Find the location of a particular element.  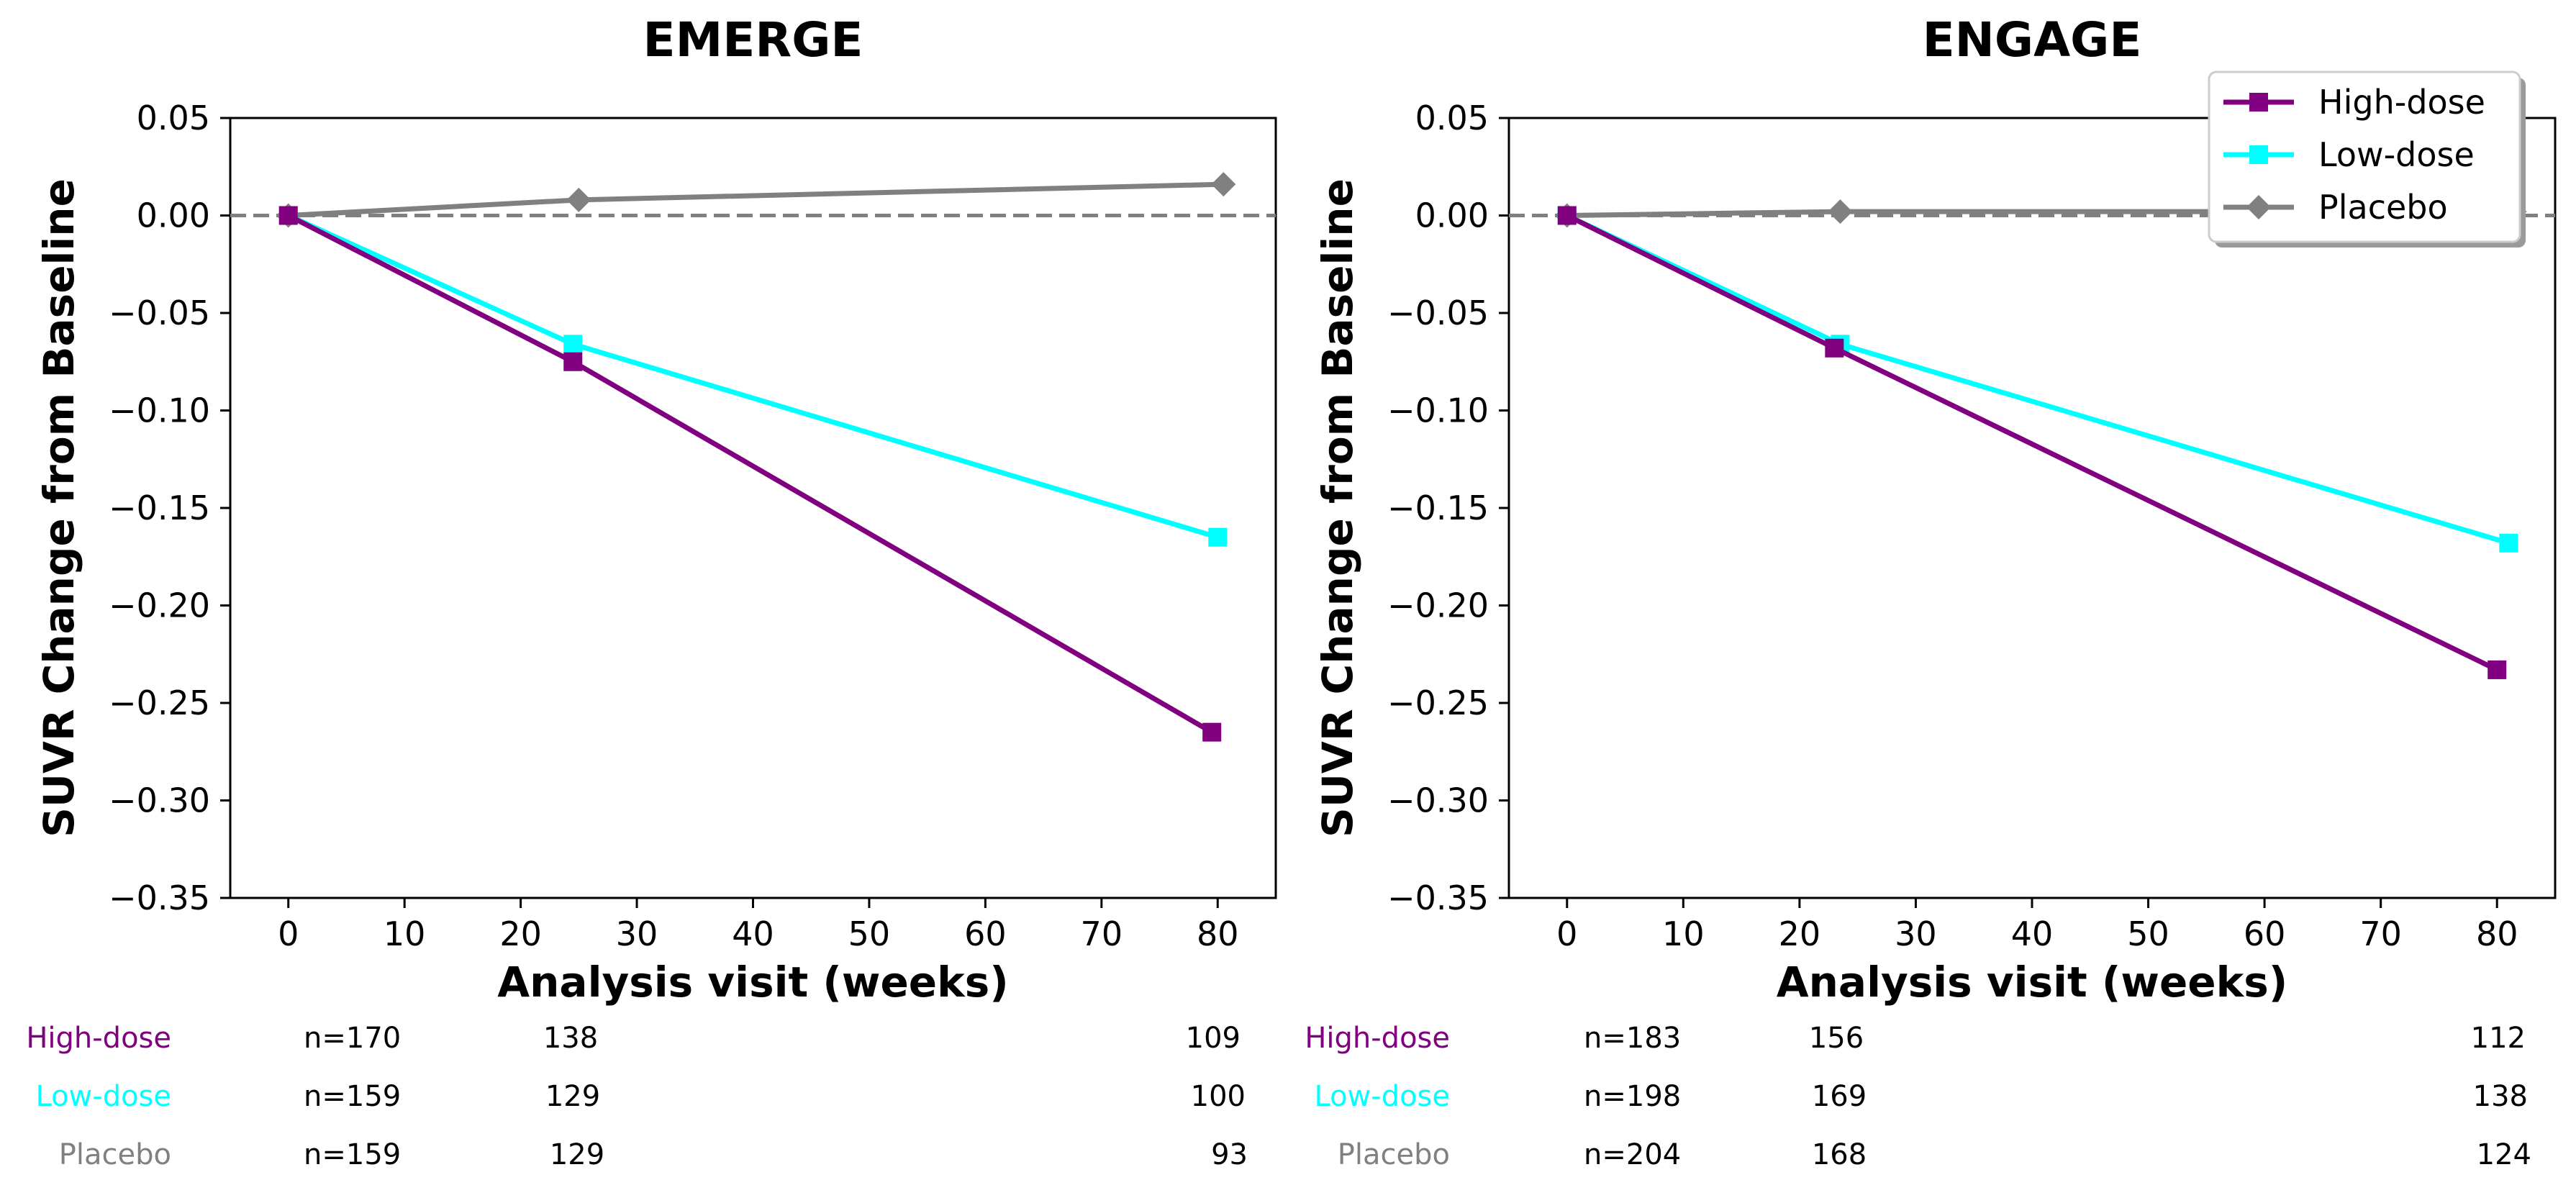

legend-marker-low-dose is located at coordinates (2258, 154).